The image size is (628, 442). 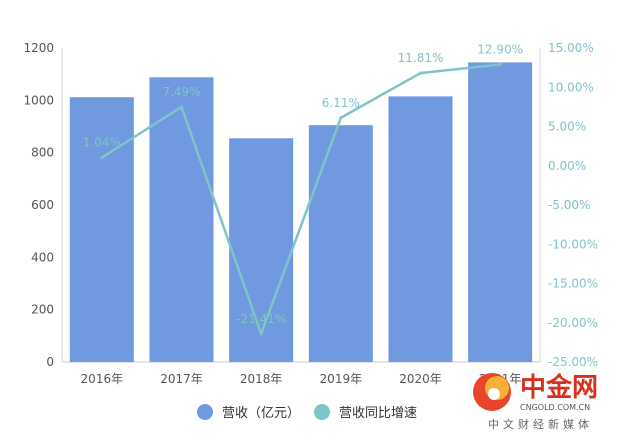 I want to click on y-tick-label: 800, so click(x=42, y=153).